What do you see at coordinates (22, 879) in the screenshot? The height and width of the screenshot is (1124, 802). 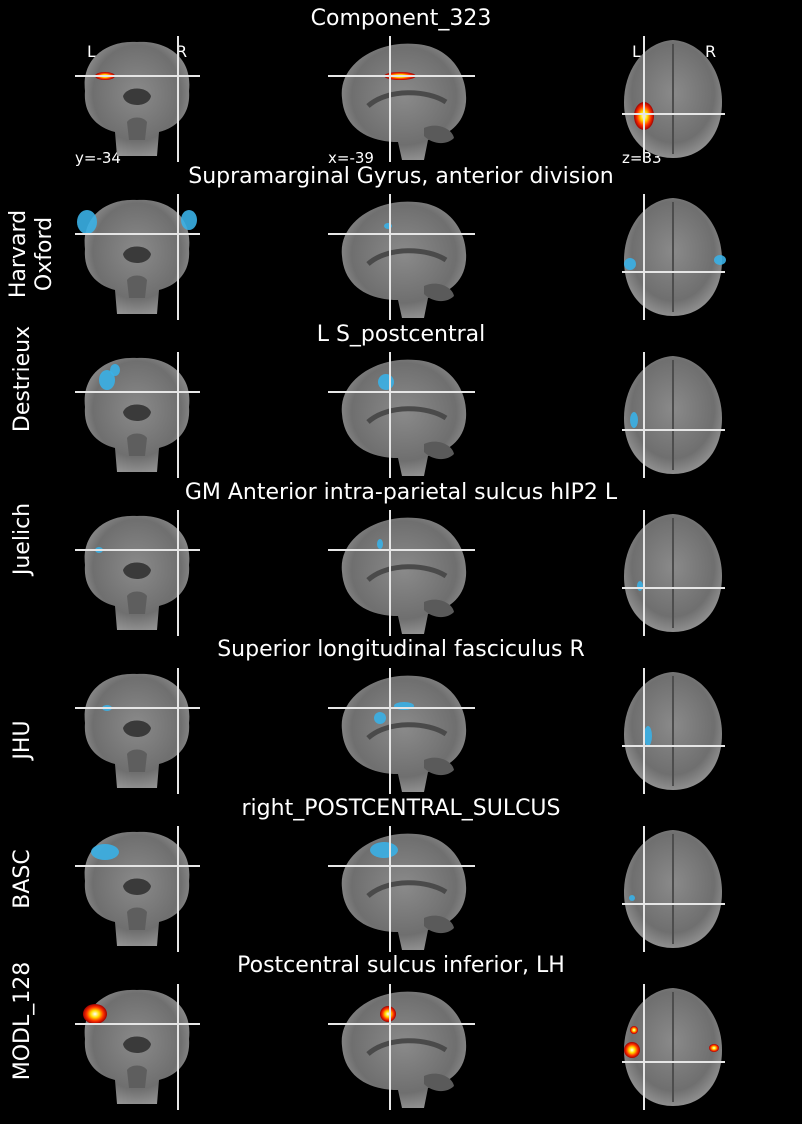 I see `atlas-label-basc: BASC` at bounding box center [22, 879].